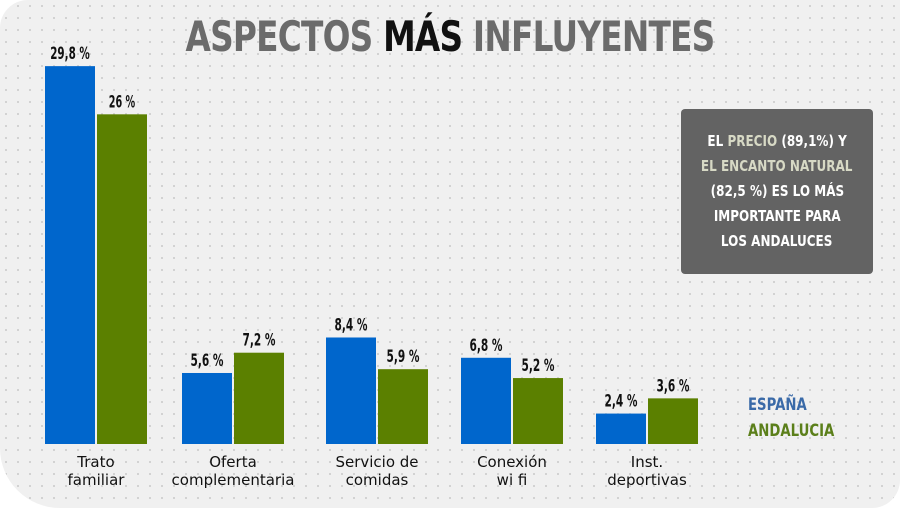  What do you see at coordinates (122, 102) in the screenshot?
I see `data-label-andalucia-trato-familiar: 26 %` at bounding box center [122, 102].